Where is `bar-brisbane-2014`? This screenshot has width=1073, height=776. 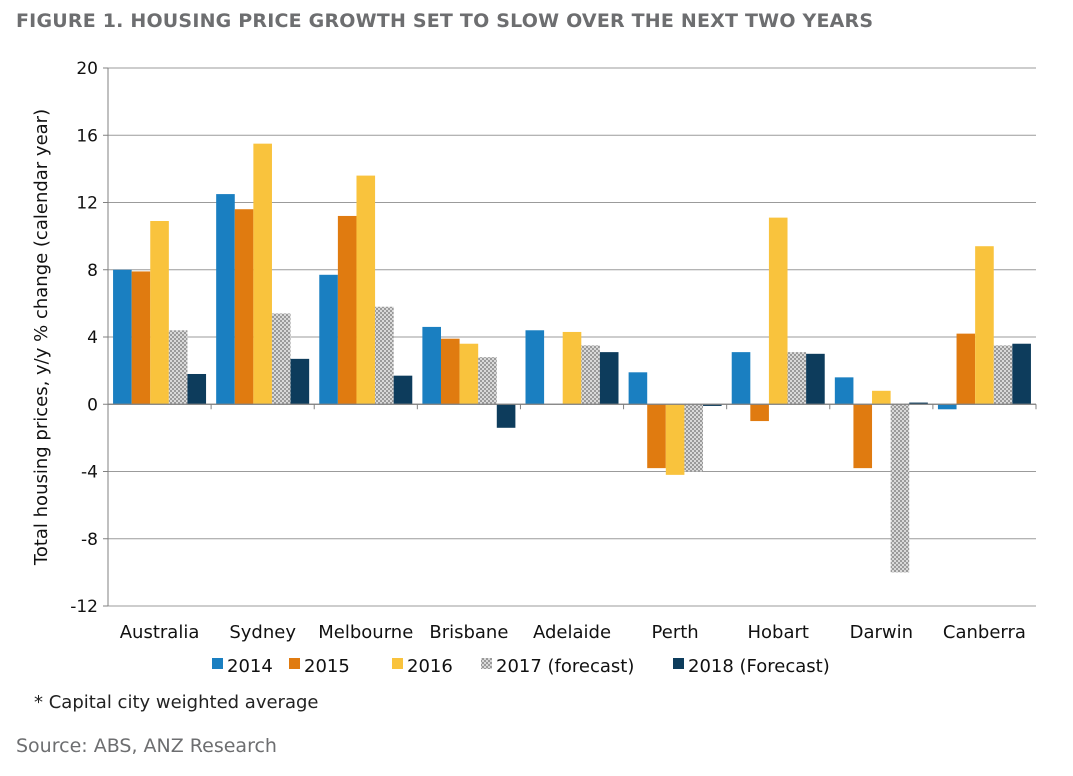
bar-brisbane-2014 is located at coordinates (431, 365).